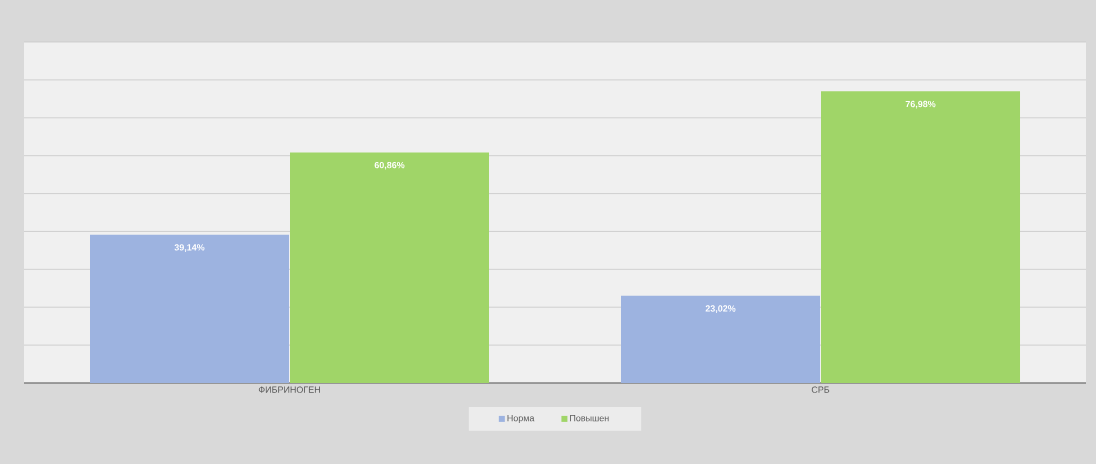  I want to click on legend-label: Норма, so click(521, 419).